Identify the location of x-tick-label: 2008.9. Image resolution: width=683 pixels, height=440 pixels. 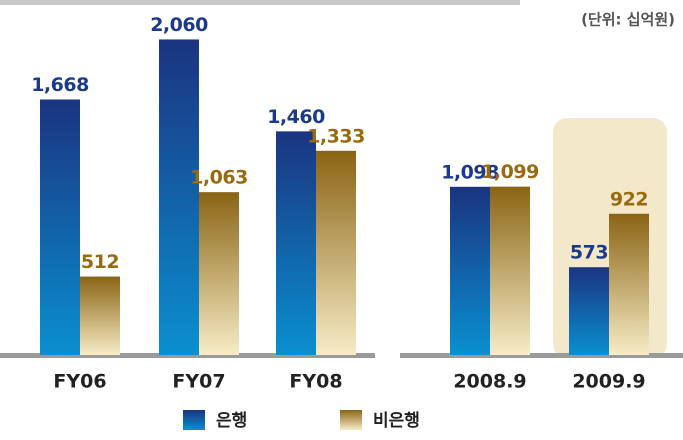
(489, 382).